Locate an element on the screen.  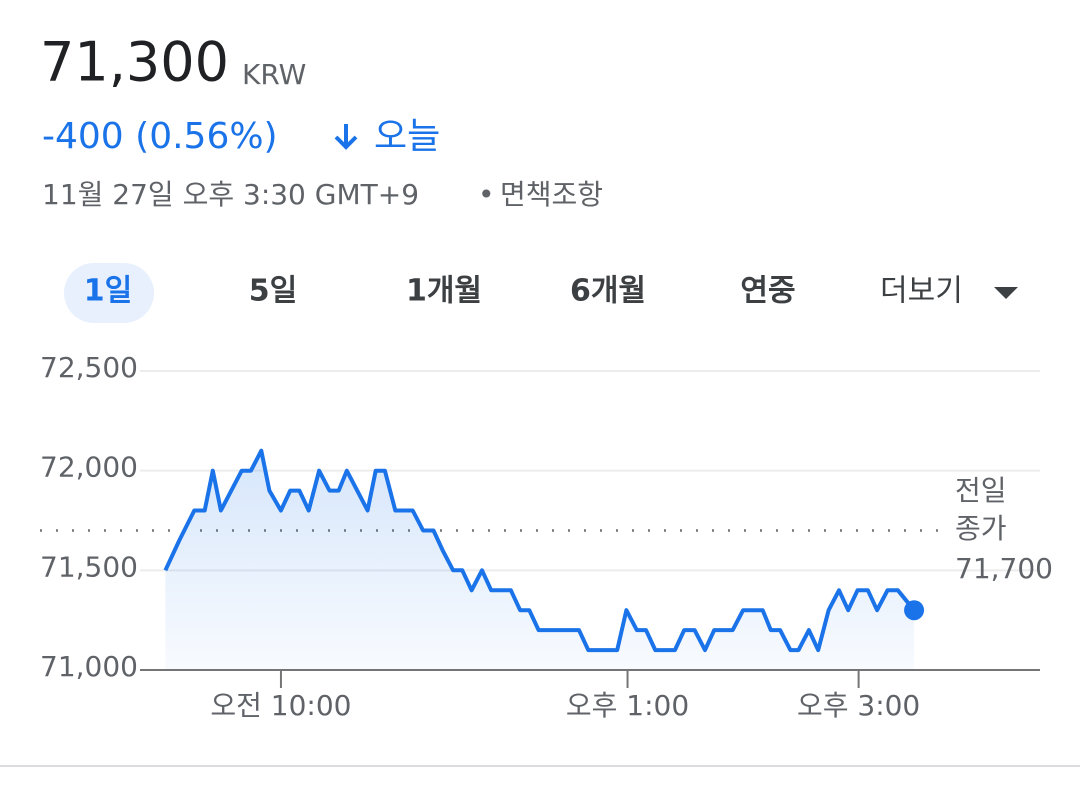
tab-selected-bg is located at coordinates (109, 293).